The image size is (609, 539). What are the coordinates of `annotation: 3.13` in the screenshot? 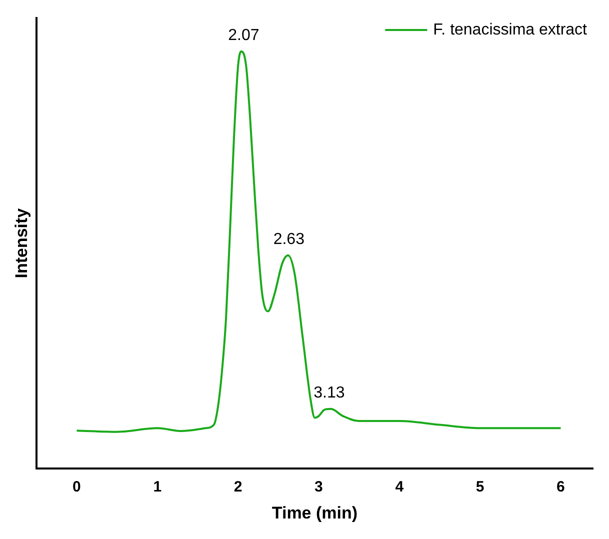 It's located at (329, 393).